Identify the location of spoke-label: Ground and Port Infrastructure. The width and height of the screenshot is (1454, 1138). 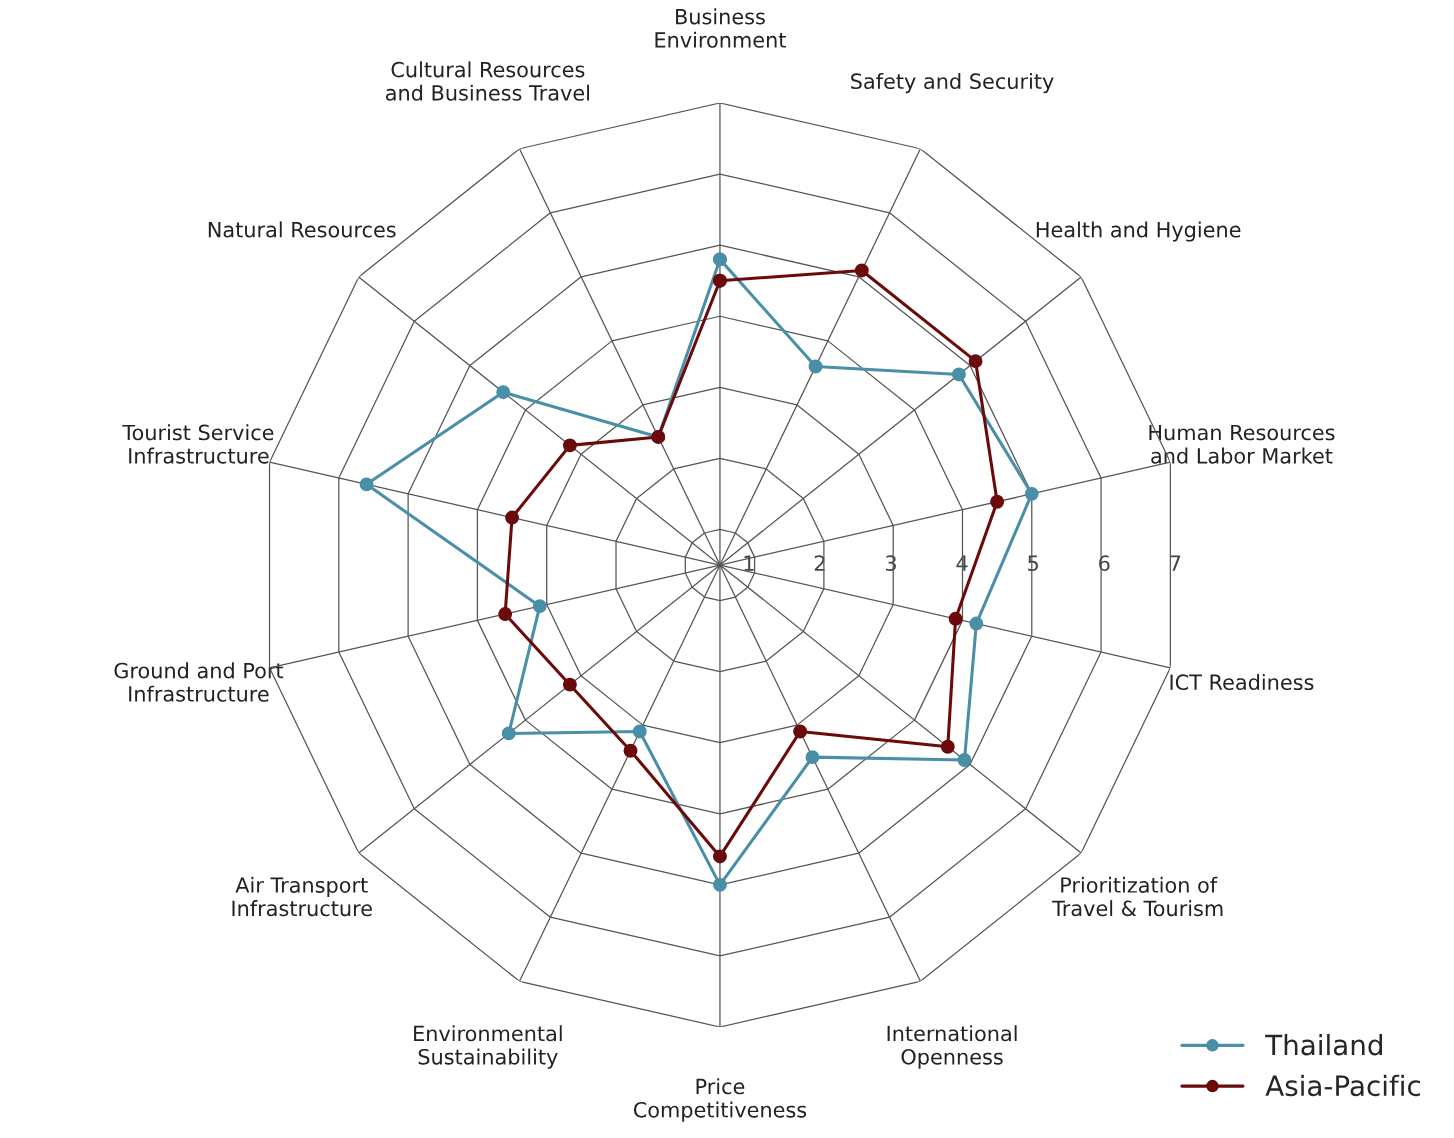
(199, 682).